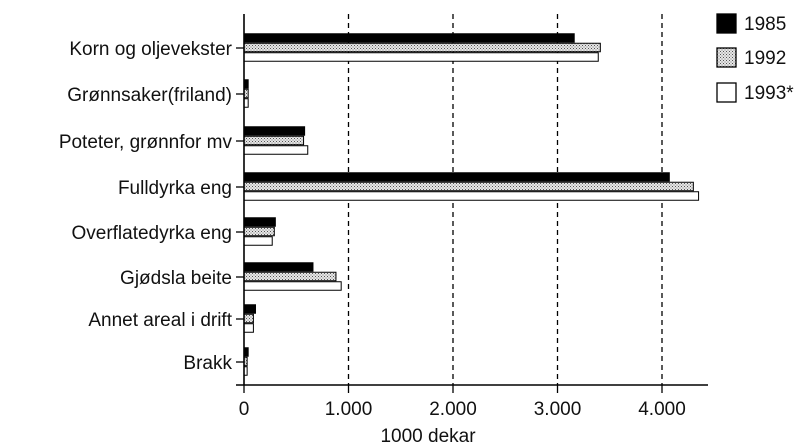 Image resolution: width=811 pixels, height=447 pixels. Describe the element at coordinates (765, 58) in the screenshot. I see `legend-label-1992: 1992` at that location.